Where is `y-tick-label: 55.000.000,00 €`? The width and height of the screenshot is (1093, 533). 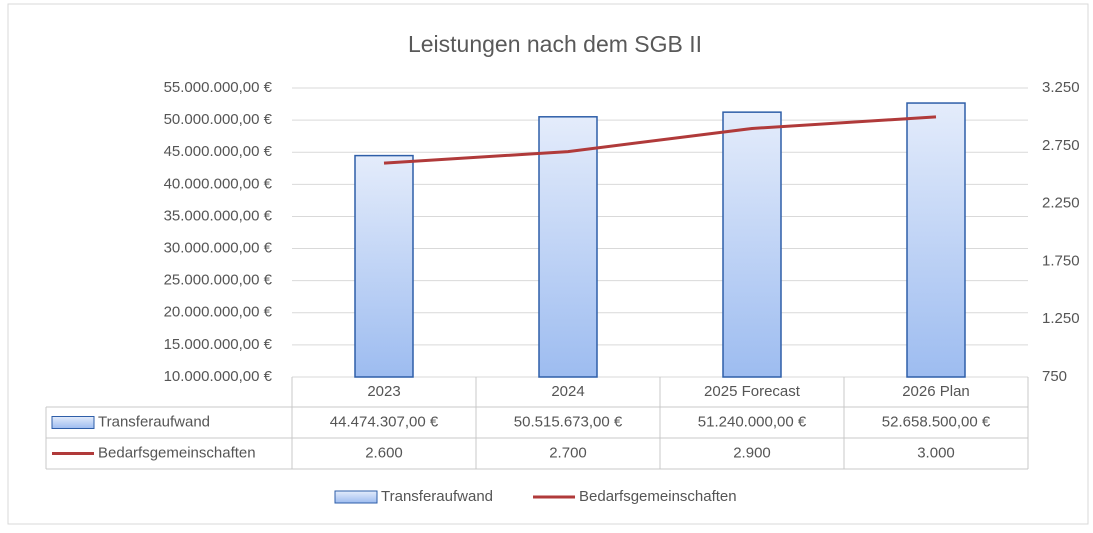
y-tick-label: 55.000.000,00 € is located at coordinates (218, 87).